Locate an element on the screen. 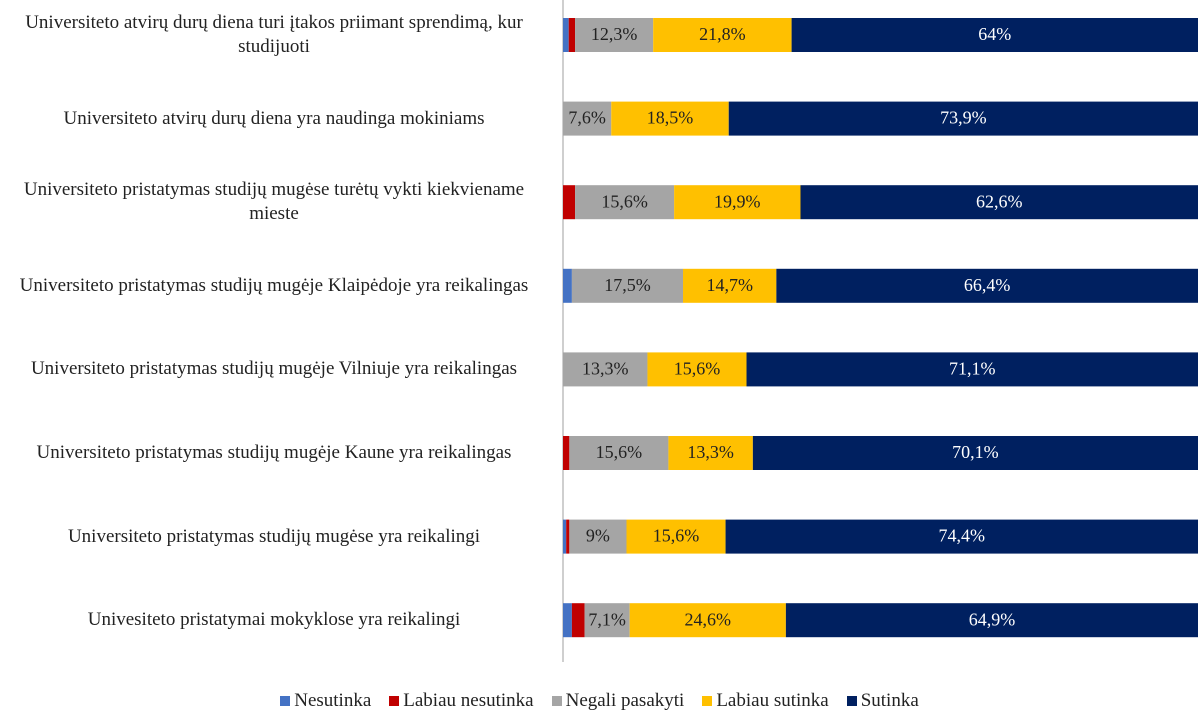 This screenshot has height=726, width=1199. data-label: 64% is located at coordinates (994, 34).